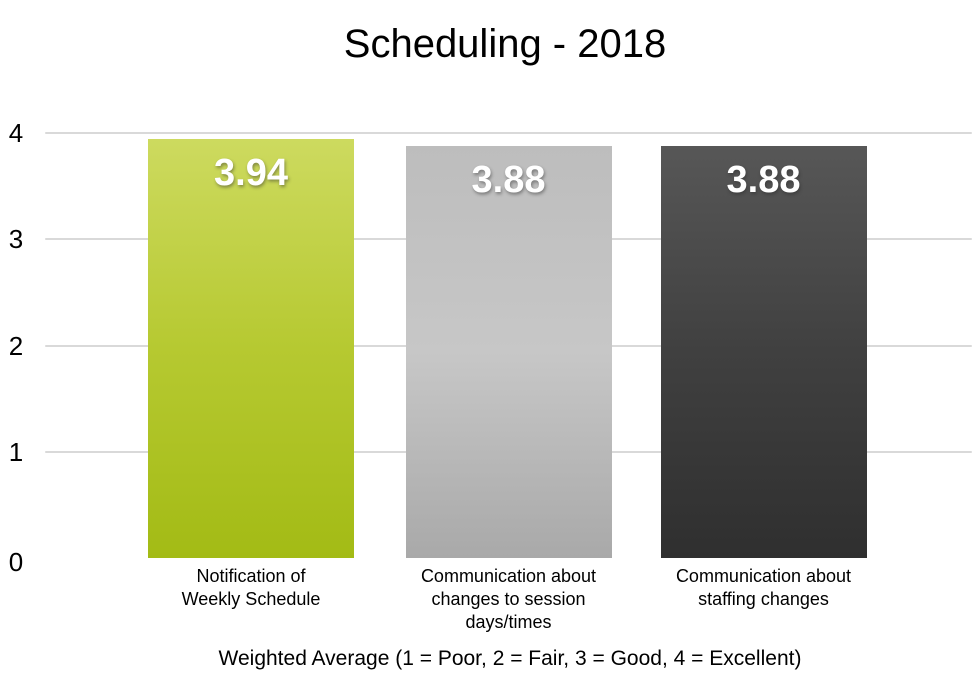  Describe the element at coordinates (505, 44) in the screenshot. I see `chart-title: Scheduling - 2018` at that location.